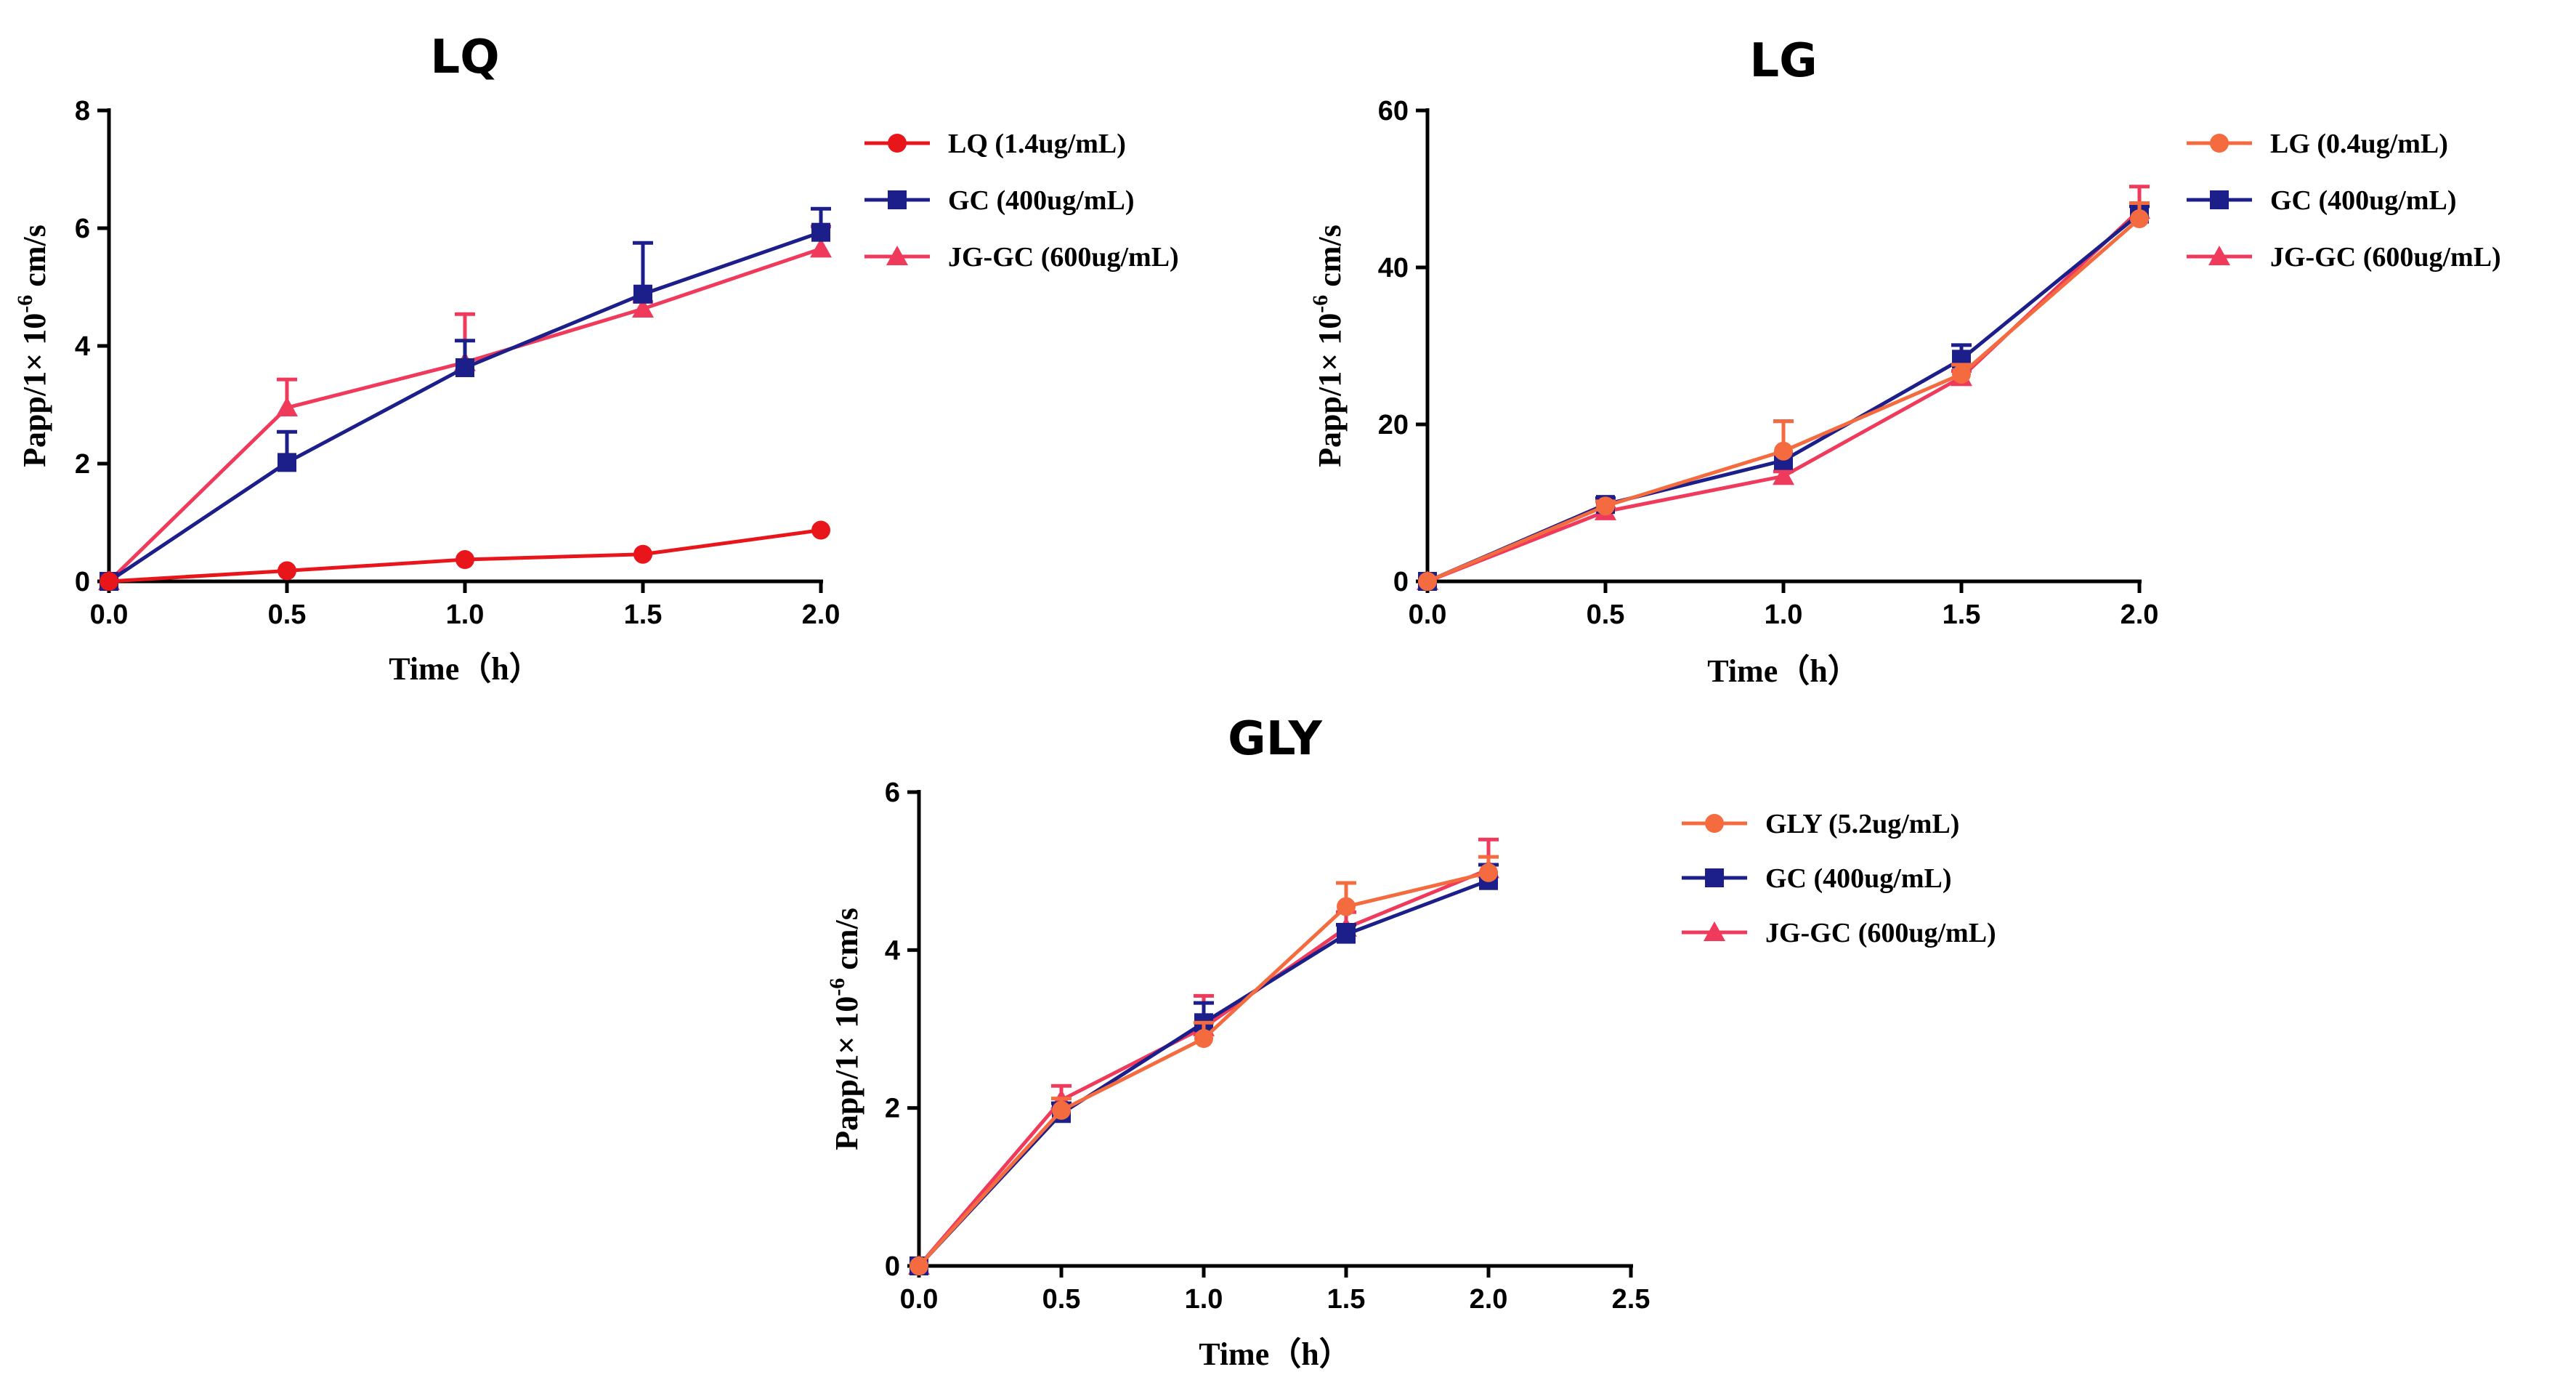  I want to click on y-tick-label: 20, so click(1393, 425).